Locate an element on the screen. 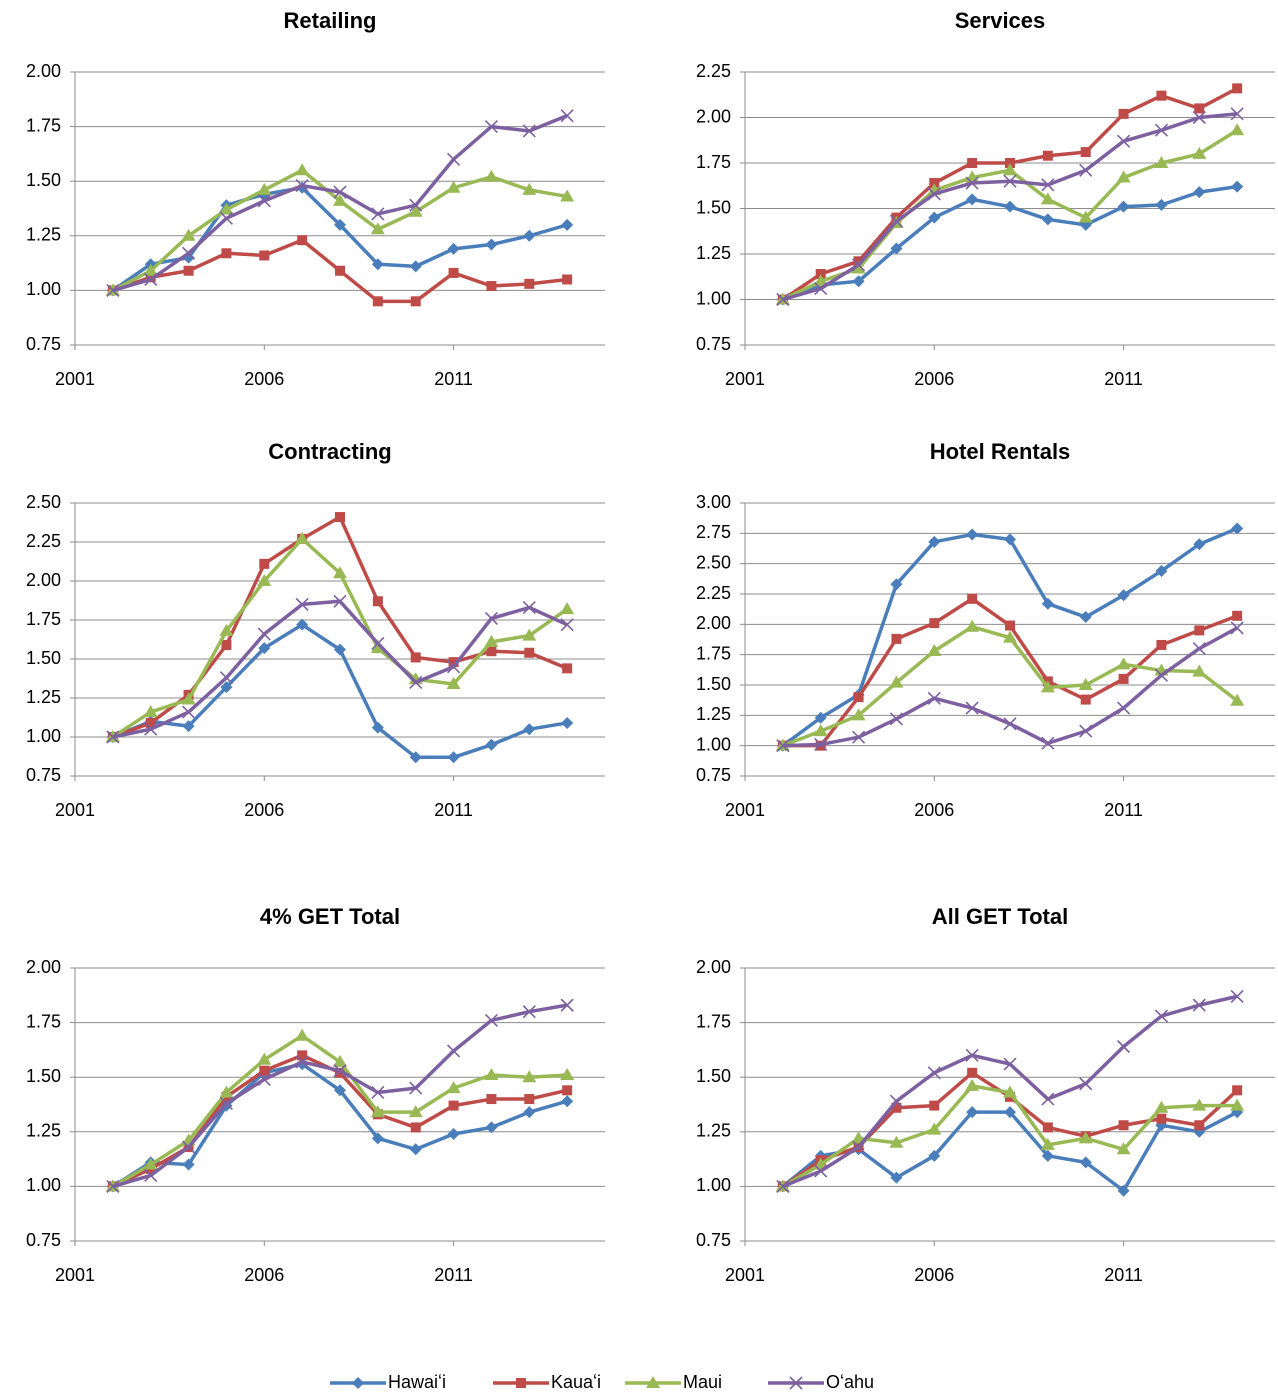  chart-title: All GET Total is located at coordinates (1000, 916).